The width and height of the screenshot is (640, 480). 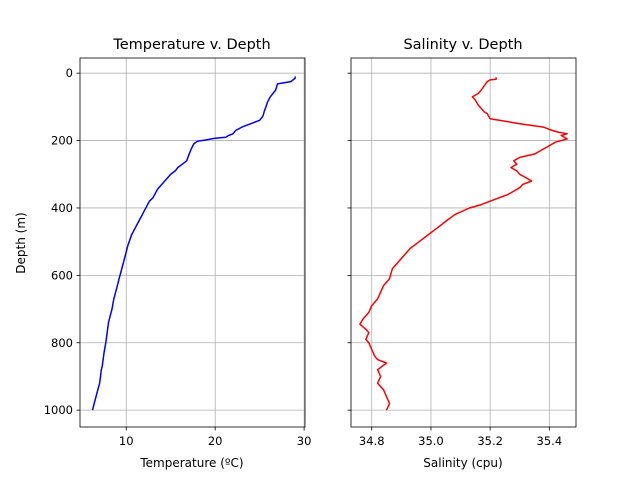 I want to click on depth-y-axis-label: Depth (m), so click(x=21, y=242).